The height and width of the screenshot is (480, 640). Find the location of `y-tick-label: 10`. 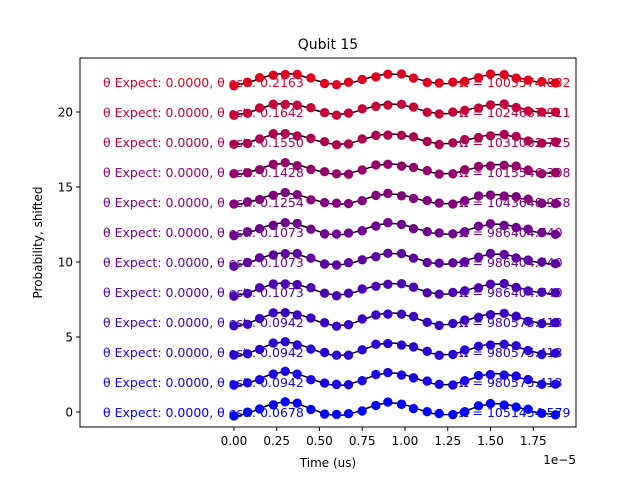

y-tick-label: 10 is located at coordinates (65, 263).